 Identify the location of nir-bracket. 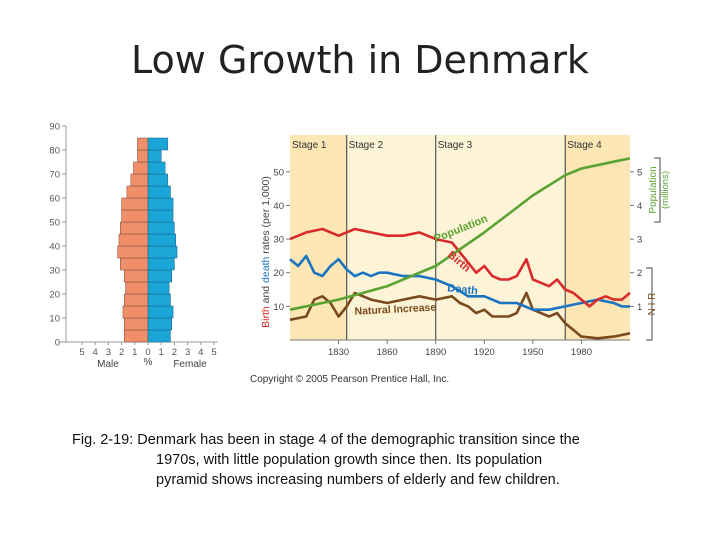
(649, 304).